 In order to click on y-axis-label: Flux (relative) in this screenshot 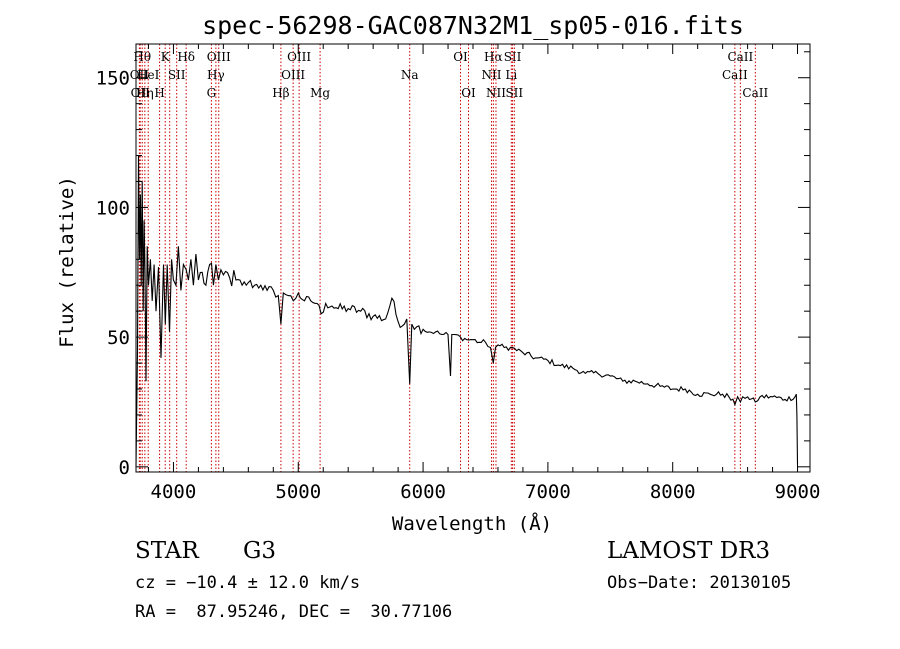, I will do `click(67, 262)`.